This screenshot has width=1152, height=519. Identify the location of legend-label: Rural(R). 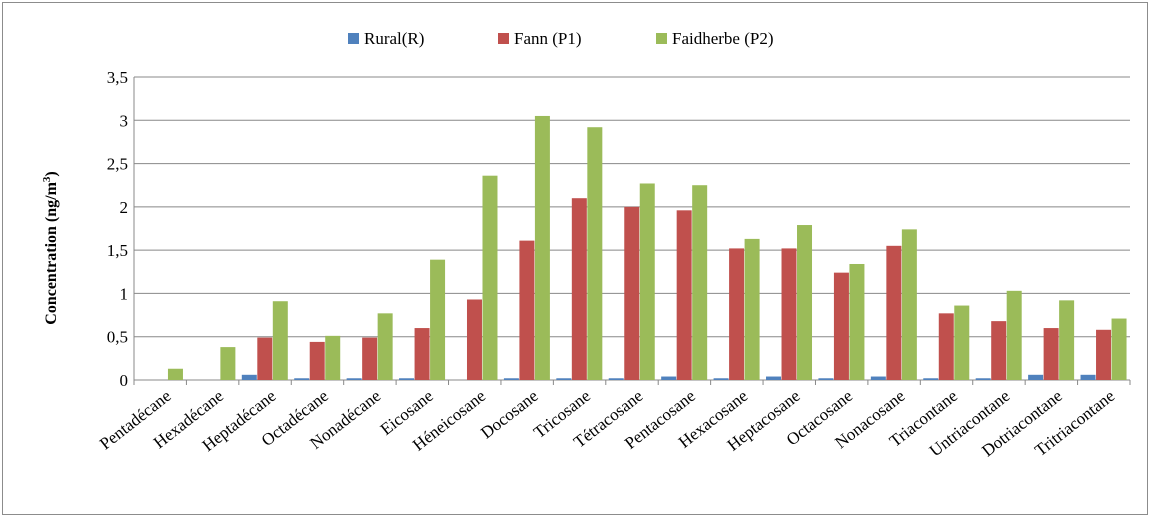
(394, 38).